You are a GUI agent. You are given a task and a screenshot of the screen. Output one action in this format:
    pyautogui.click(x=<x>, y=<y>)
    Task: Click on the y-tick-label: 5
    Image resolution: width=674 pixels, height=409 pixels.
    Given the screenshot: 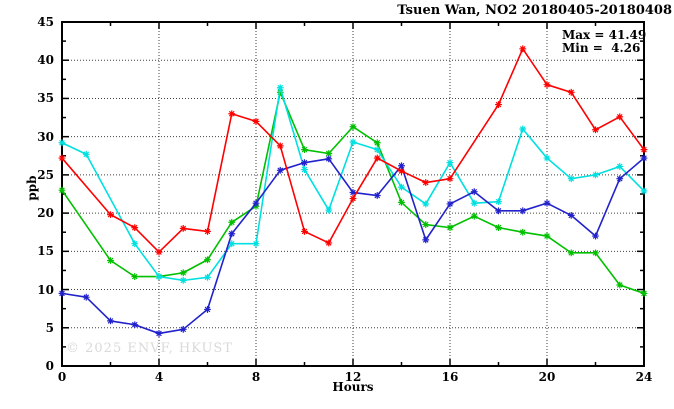 What is the action you would take?
    pyautogui.click(x=49, y=327)
    